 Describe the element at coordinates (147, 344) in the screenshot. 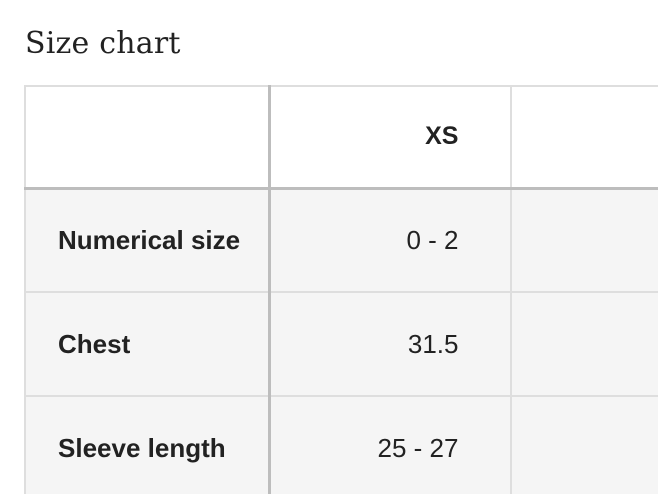

I see `row-label-chest: Chest` at that location.